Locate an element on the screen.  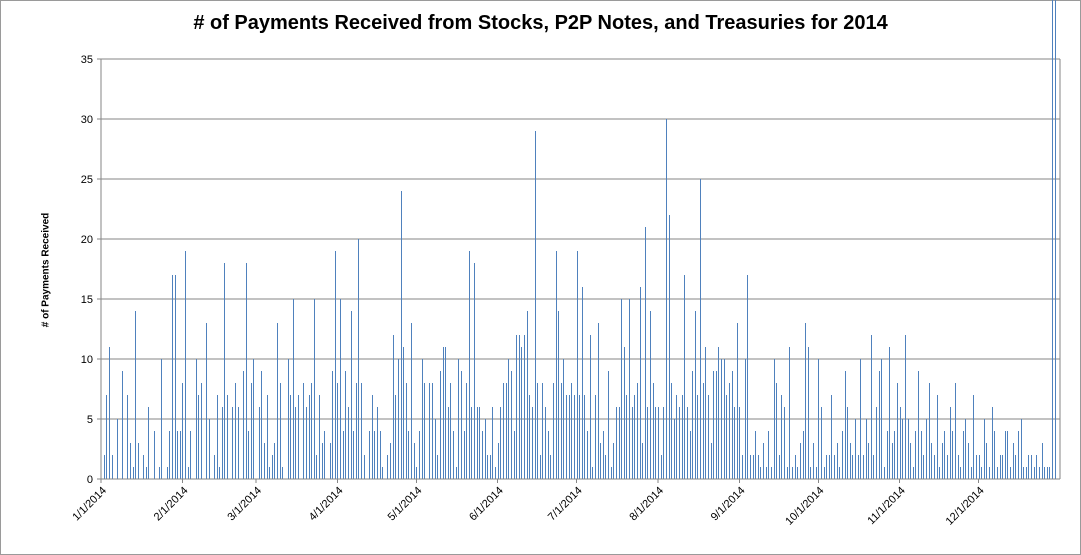
y-tick-labels: 0 5 10 15 20 25 30 35 is located at coordinates (87, 270).